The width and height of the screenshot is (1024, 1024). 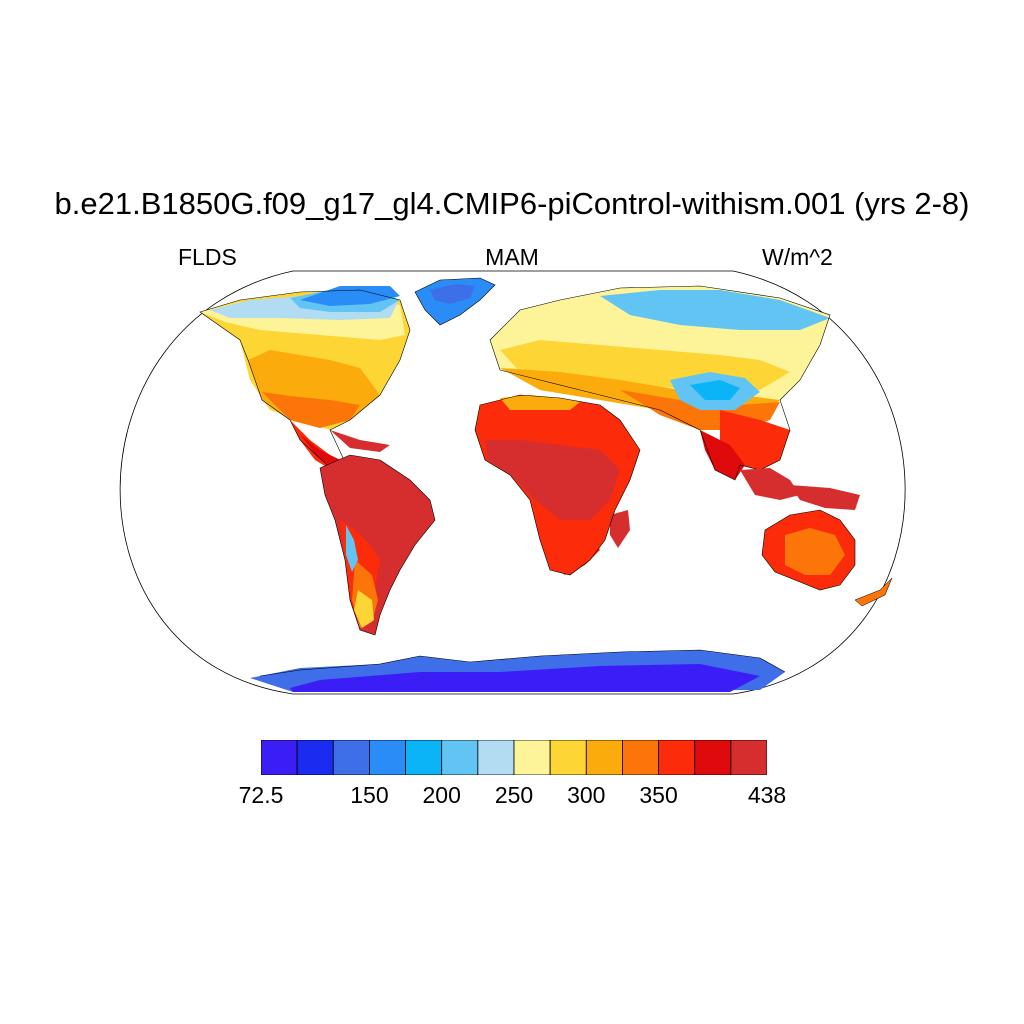 I want to click on colorbar-tick-label: 438, so click(x=767, y=795).